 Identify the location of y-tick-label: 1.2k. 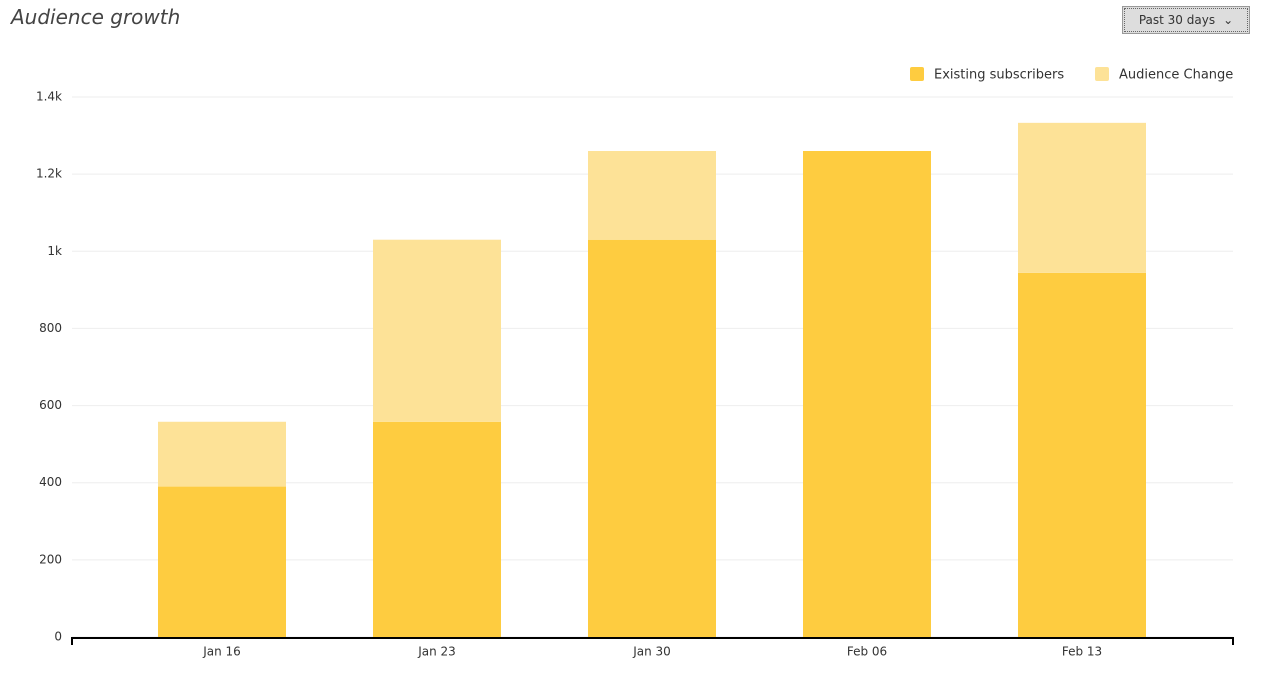
(49, 174).